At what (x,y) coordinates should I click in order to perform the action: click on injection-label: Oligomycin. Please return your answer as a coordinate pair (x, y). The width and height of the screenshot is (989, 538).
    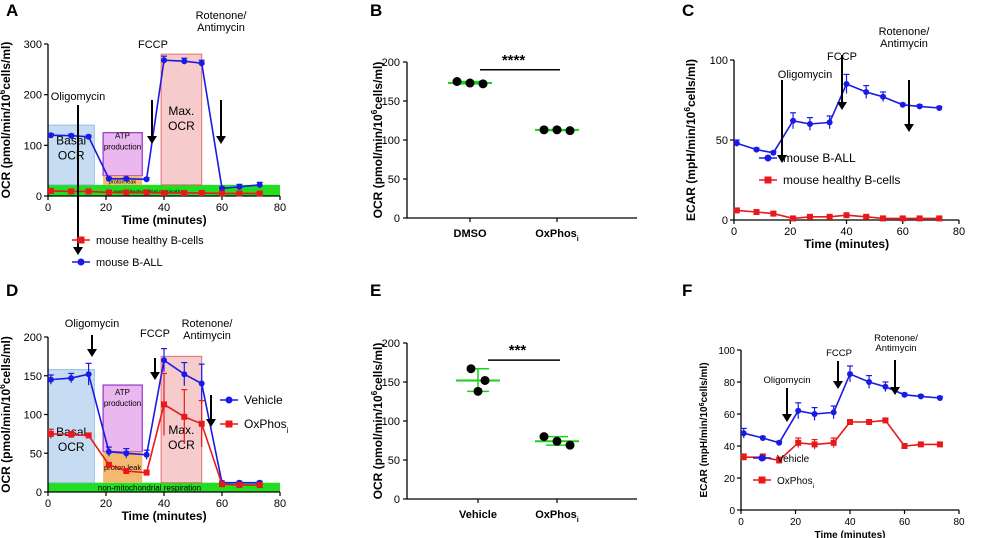
    Looking at the image, I should click on (78, 97).